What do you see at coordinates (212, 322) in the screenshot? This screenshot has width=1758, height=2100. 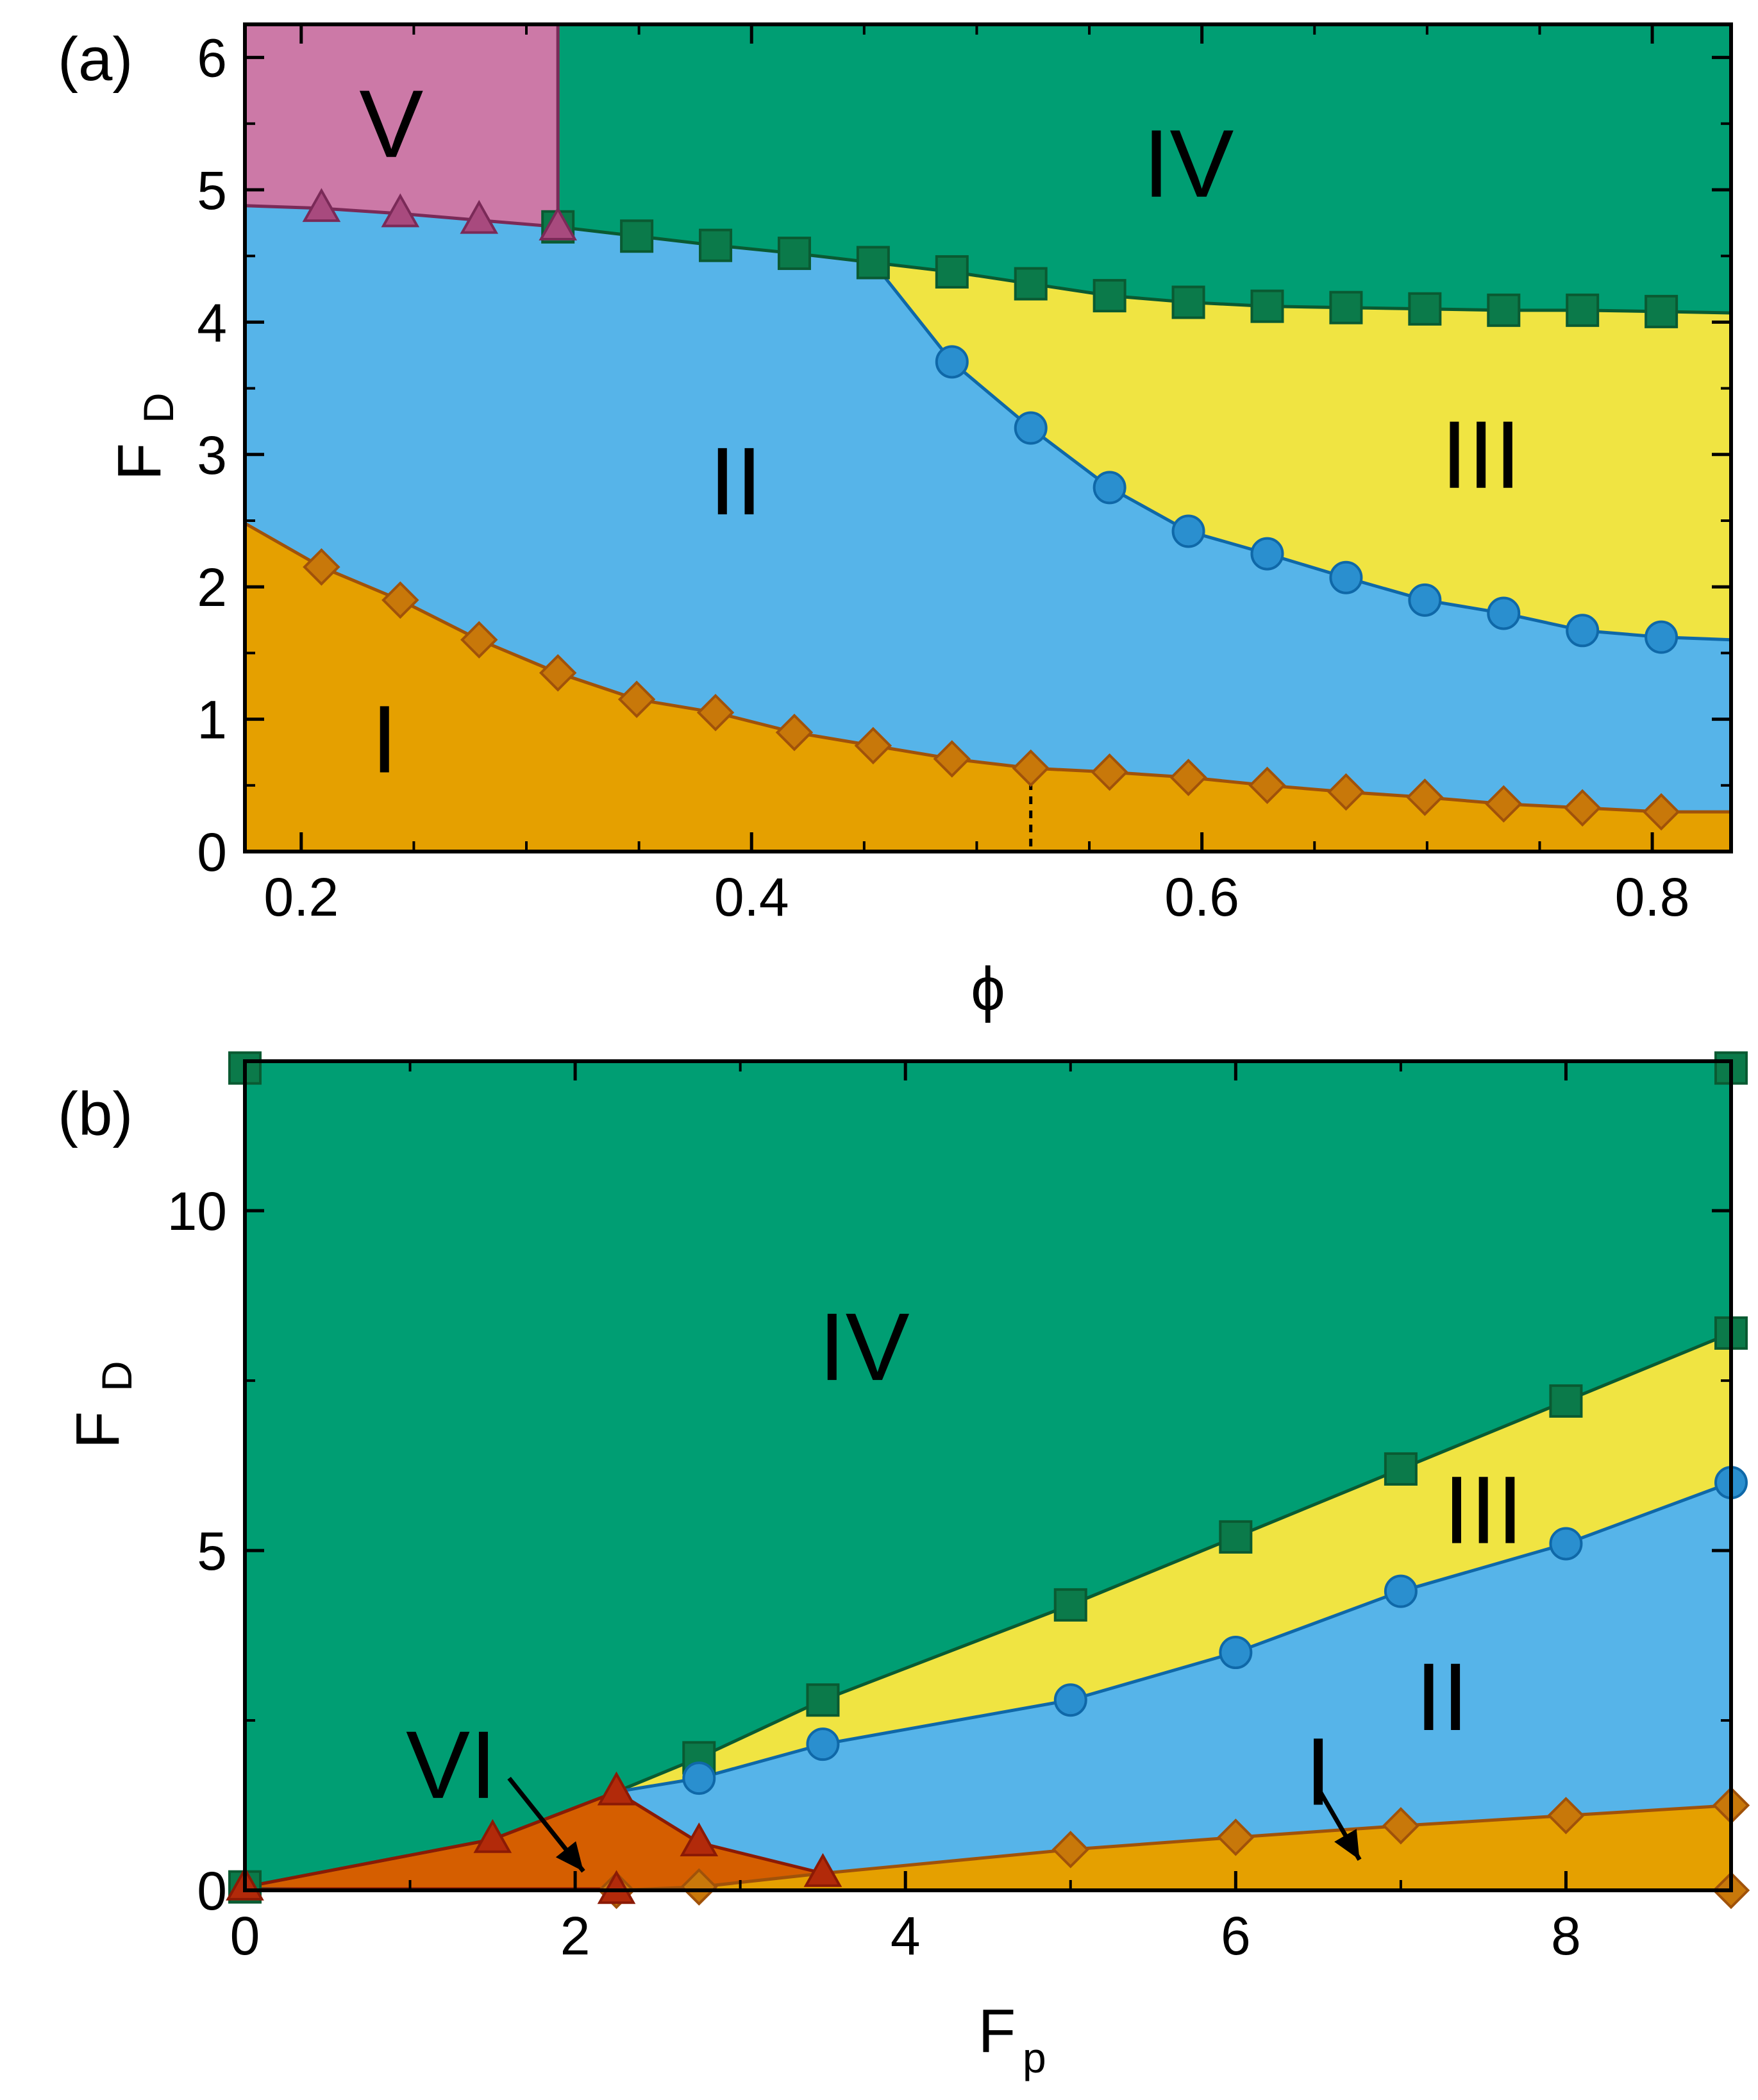 I see `y-tick-label: 4` at bounding box center [212, 322].